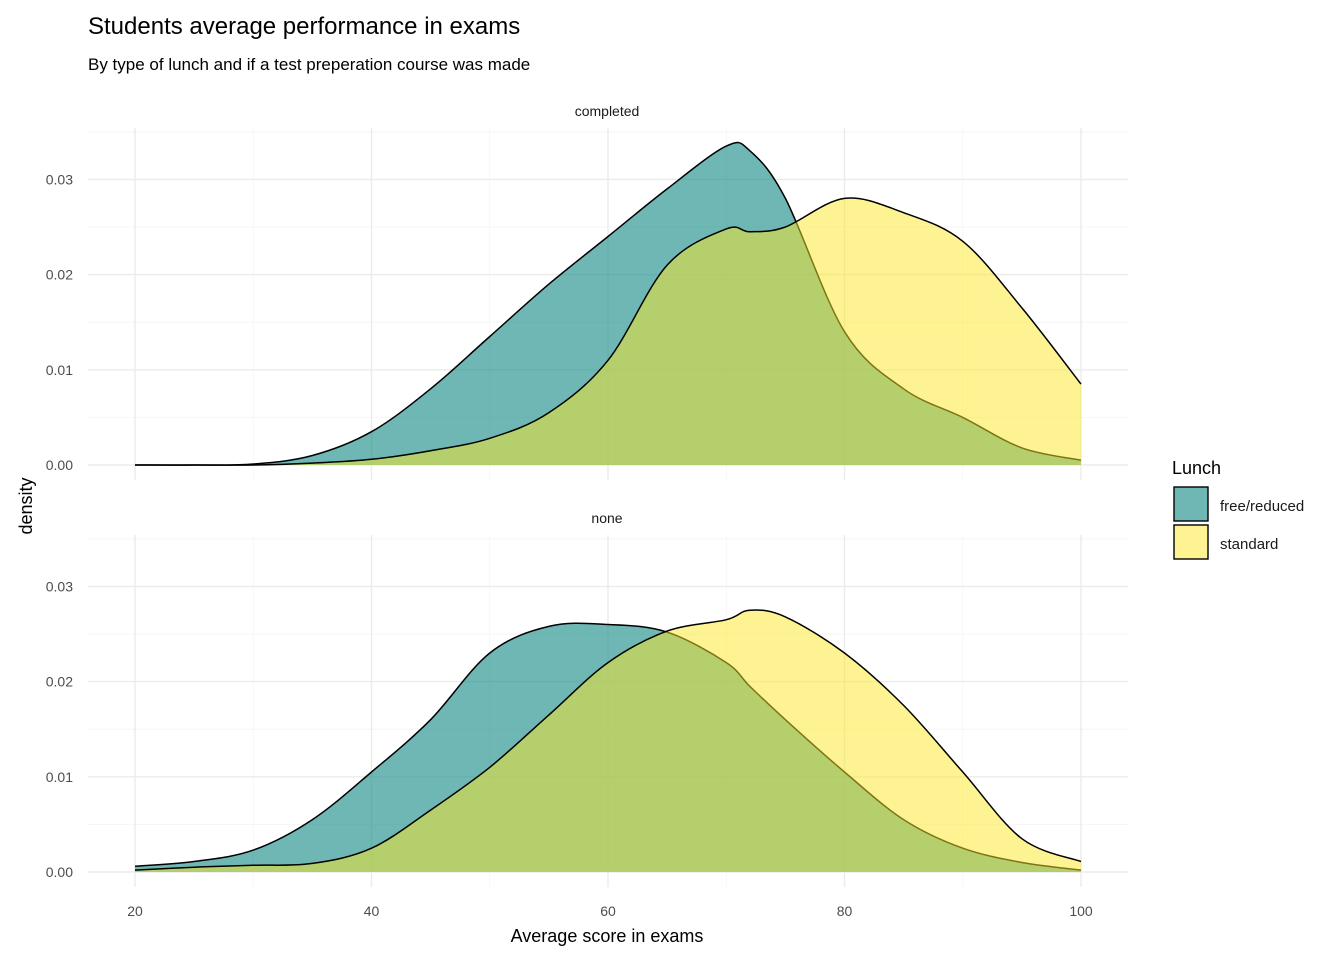  Describe the element at coordinates (607, 111) in the screenshot. I see `facet-strip-label: completed` at that location.